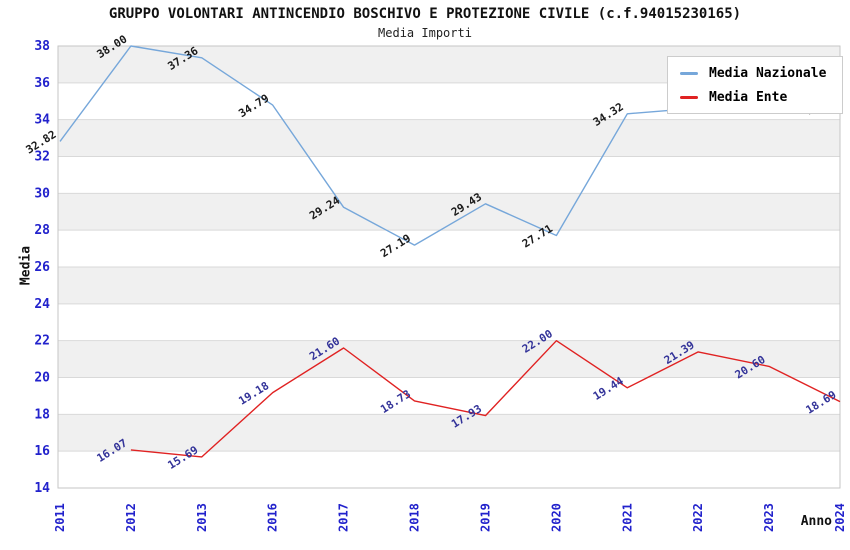 Image resolution: width=850 pixels, height=550 pixels. Describe the element at coordinates (608, 388) in the screenshot. I see `data-point-label: 19.44` at that location.